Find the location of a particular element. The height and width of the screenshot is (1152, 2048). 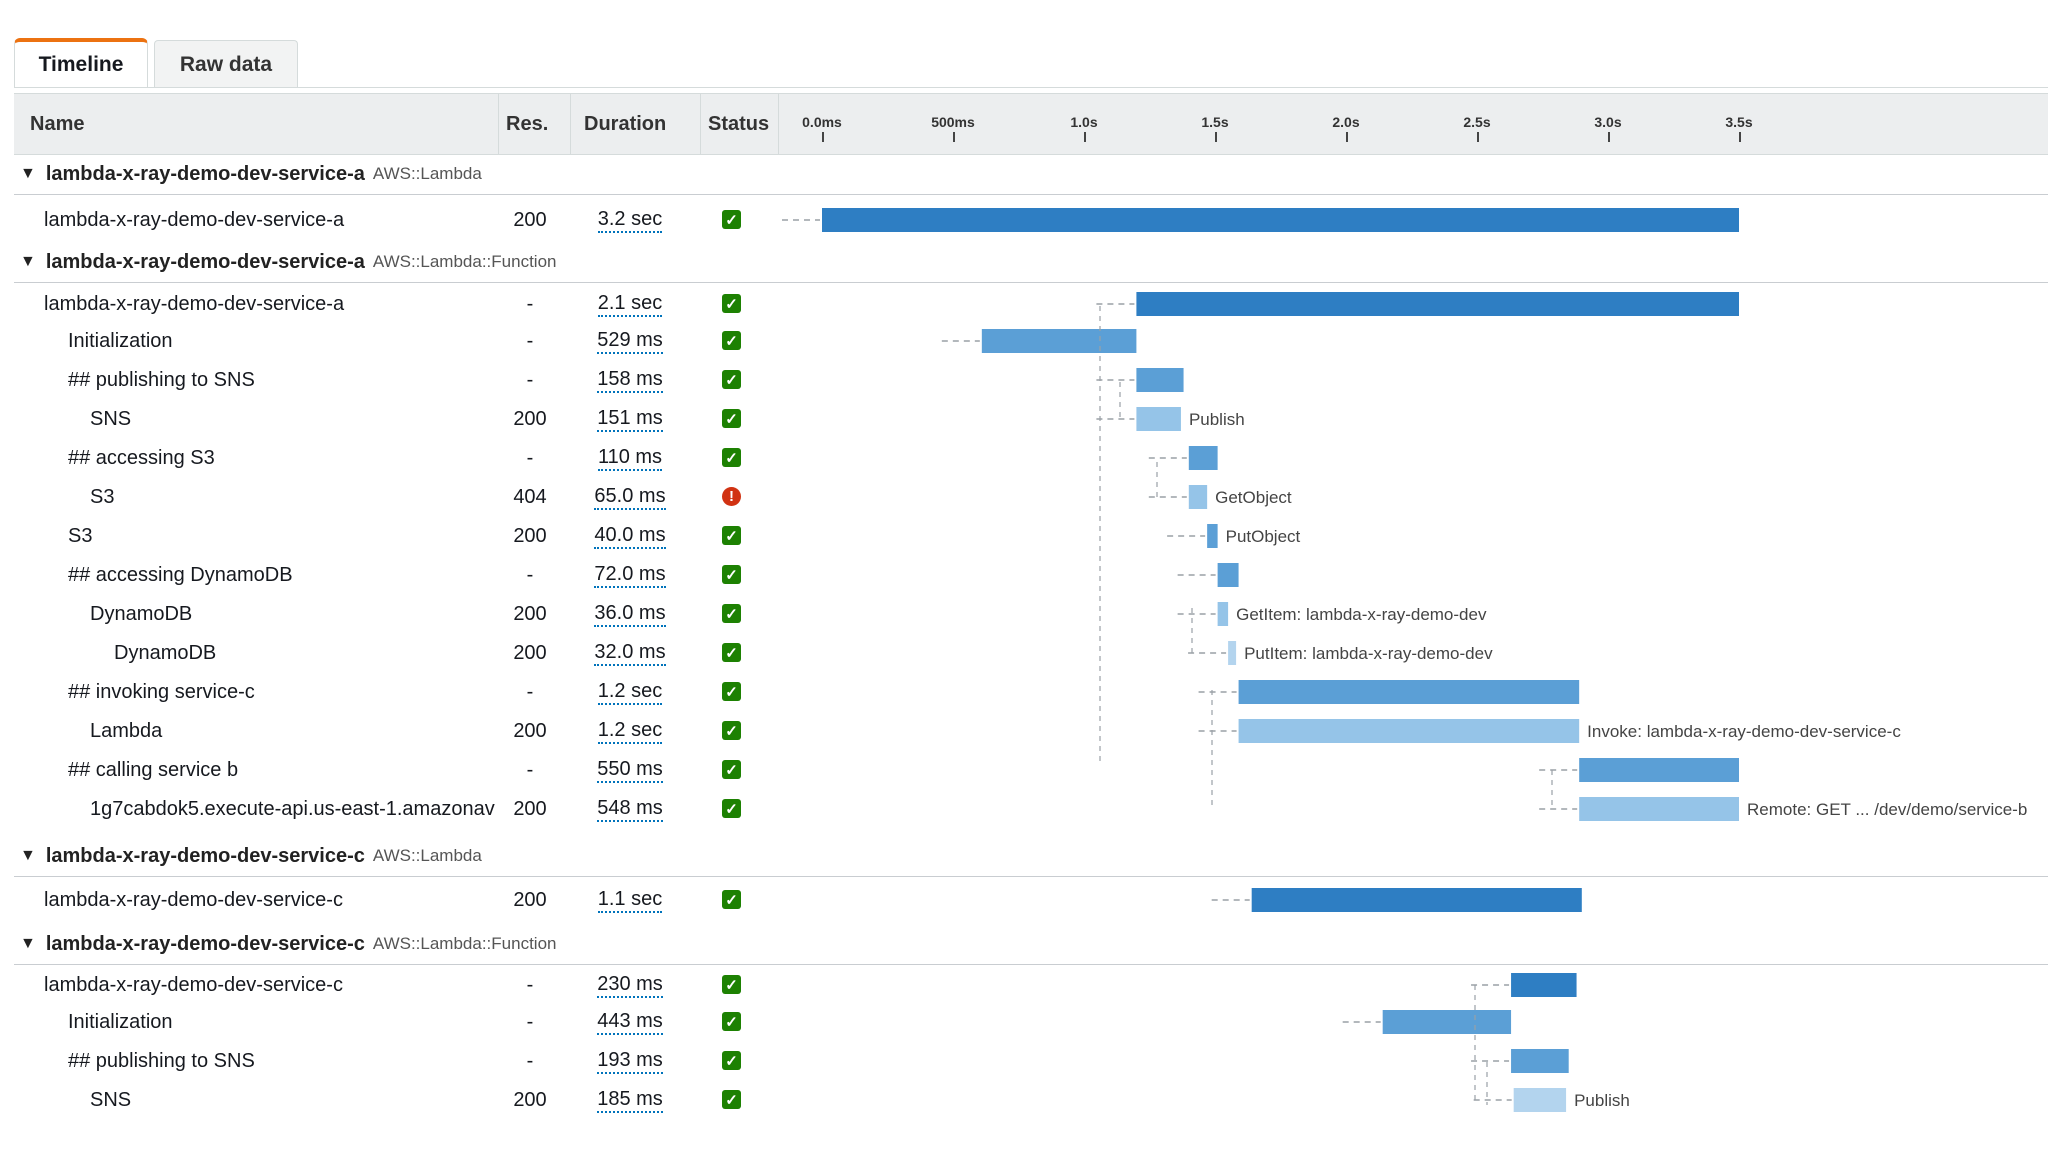

trace-row: ## calling service b - 550 ms ✓ is located at coordinates (1024, 770).